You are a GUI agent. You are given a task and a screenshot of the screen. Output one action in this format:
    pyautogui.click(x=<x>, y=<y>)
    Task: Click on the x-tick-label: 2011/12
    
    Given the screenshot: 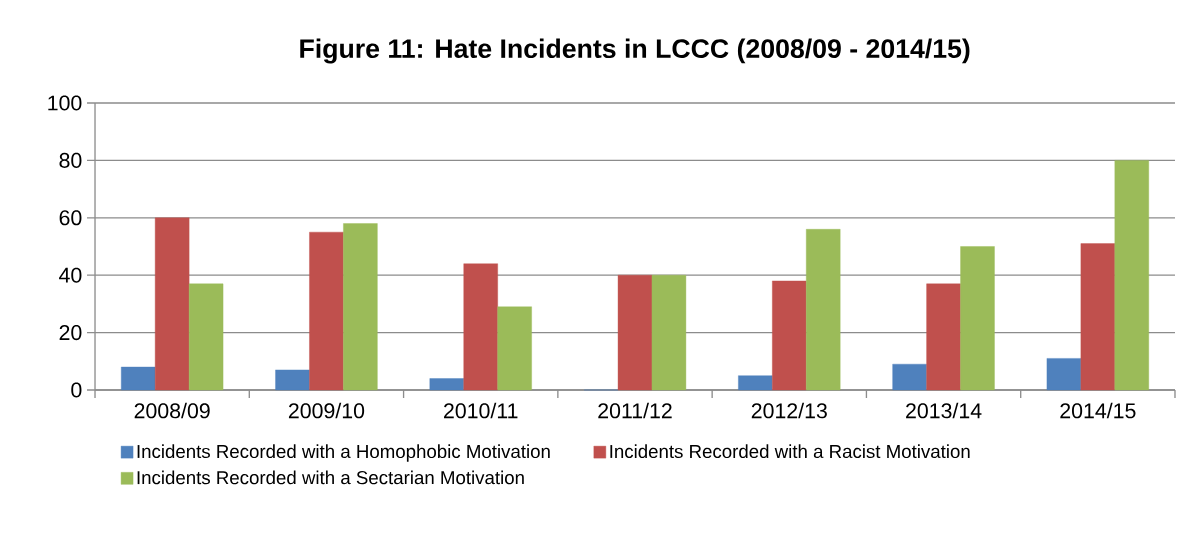 What is the action you would take?
    pyautogui.click(x=635, y=410)
    